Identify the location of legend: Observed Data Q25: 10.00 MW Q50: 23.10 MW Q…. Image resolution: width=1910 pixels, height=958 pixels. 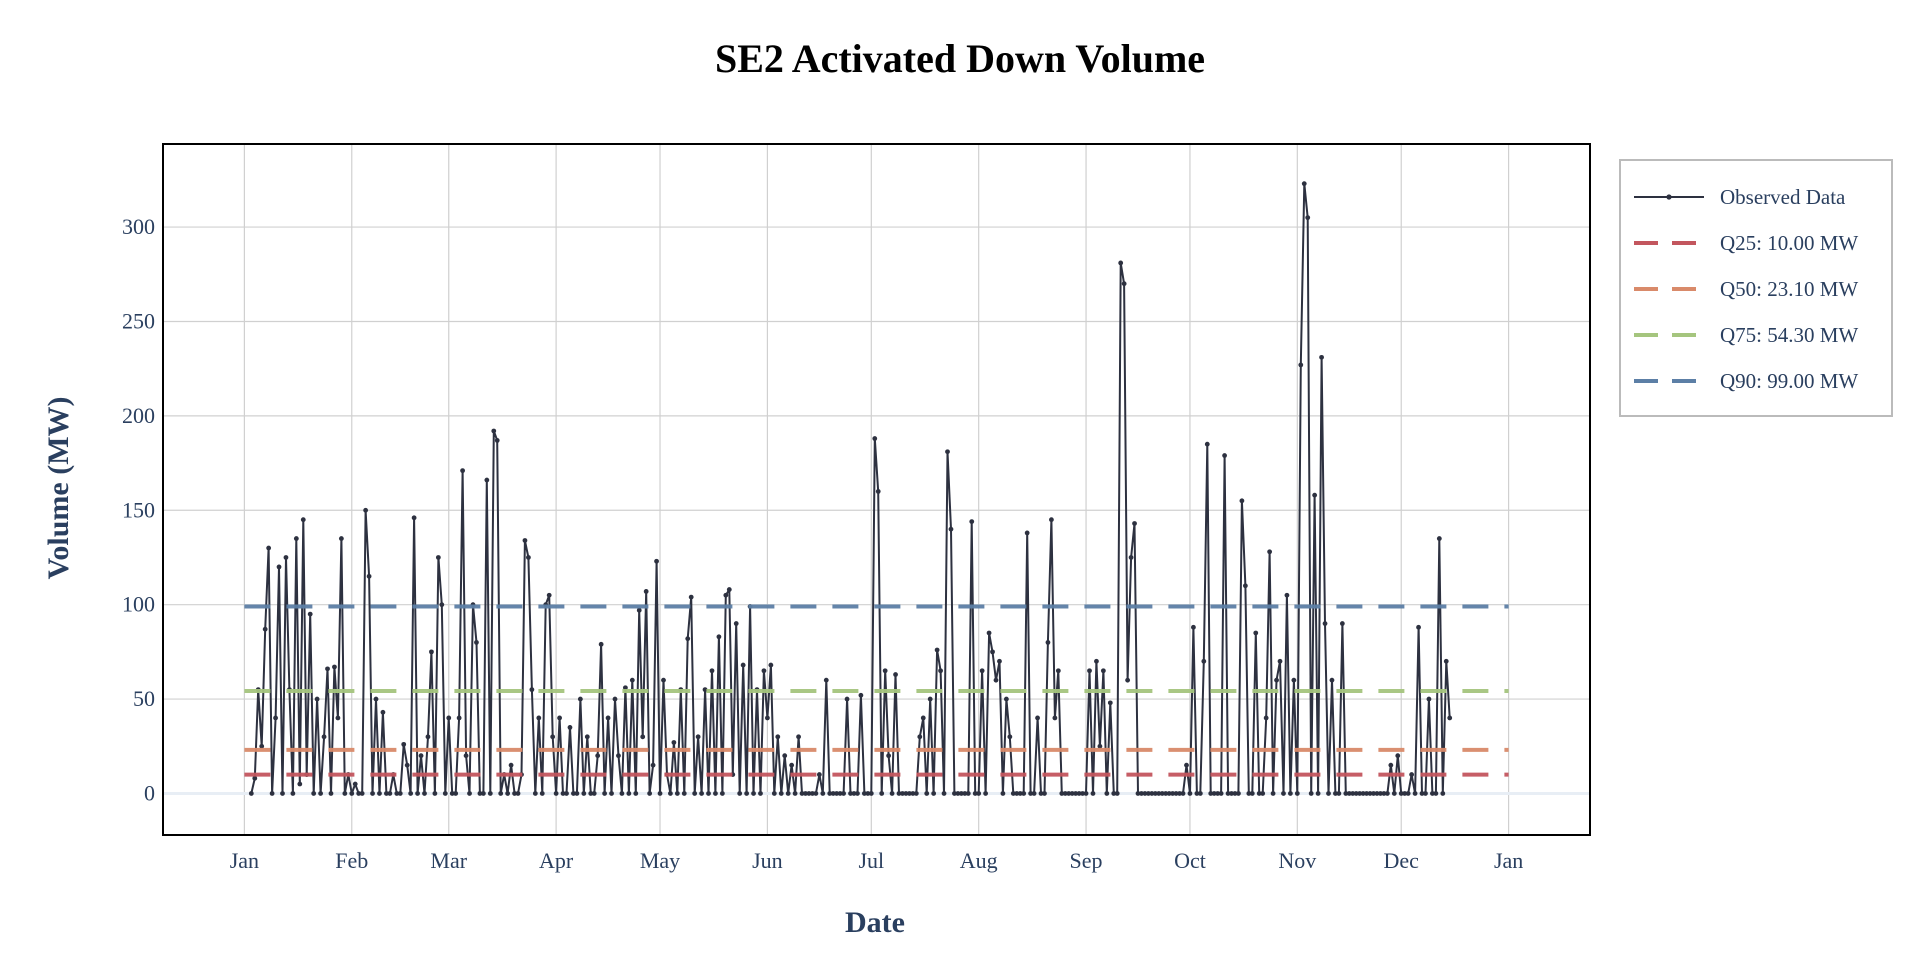
(1756, 288).